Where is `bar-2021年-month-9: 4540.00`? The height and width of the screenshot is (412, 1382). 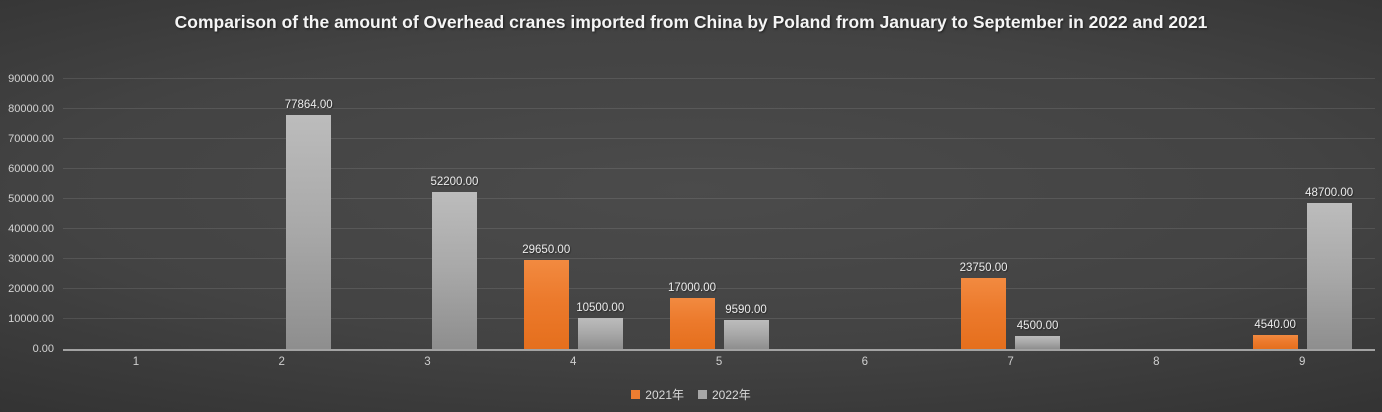
bar-2021年-month-9: 4540.00 is located at coordinates (1275, 334).